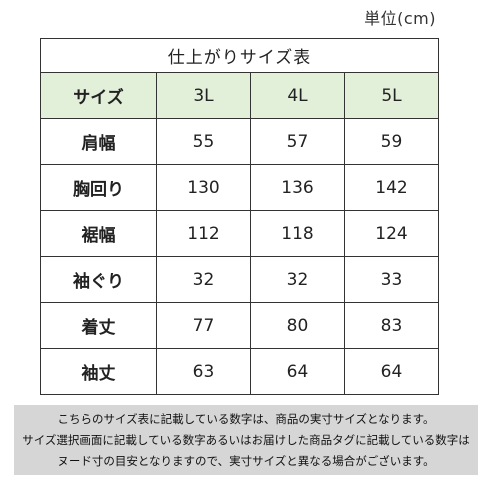 Image resolution: width=485 pixels, height=479 pixels. I want to click on note-line: サイズ選択画面に記載している数字あるいはお届けした商品タグに記載している数字は, so click(246, 440).